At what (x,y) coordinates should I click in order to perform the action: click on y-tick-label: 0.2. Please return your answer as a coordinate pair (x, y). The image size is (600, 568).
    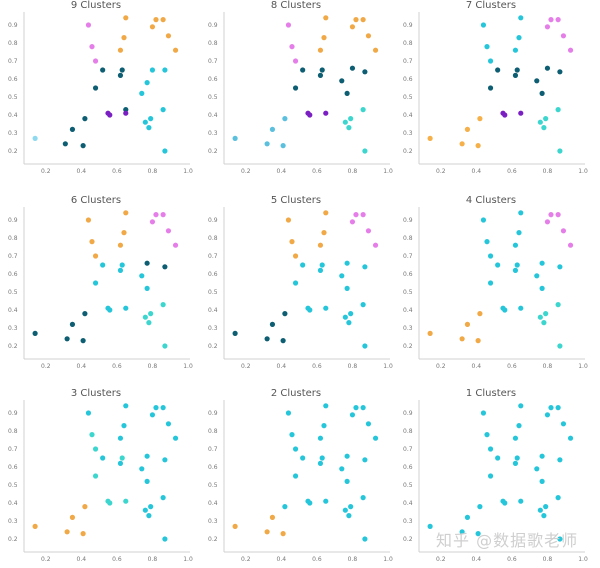
    Looking at the image, I should click on (13, 539).